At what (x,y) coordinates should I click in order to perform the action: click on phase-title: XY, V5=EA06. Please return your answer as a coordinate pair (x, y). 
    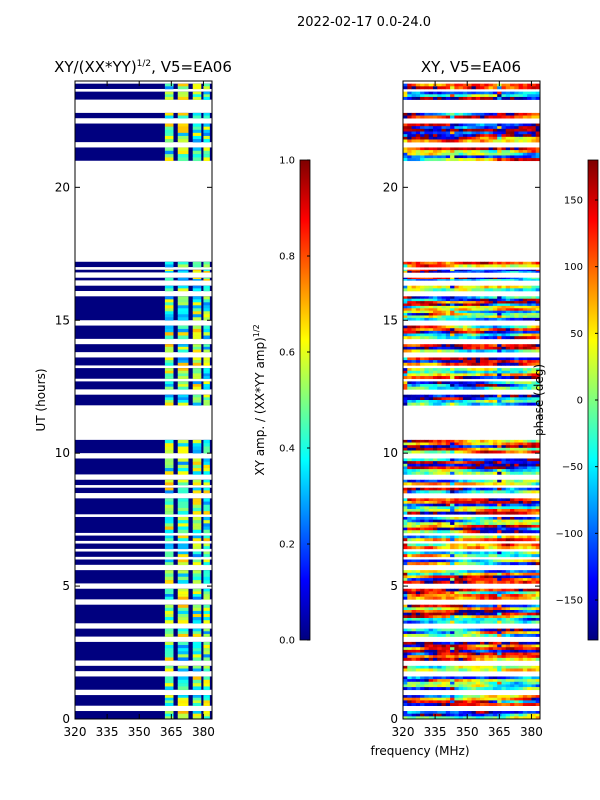
    Looking at the image, I should click on (471, 67).